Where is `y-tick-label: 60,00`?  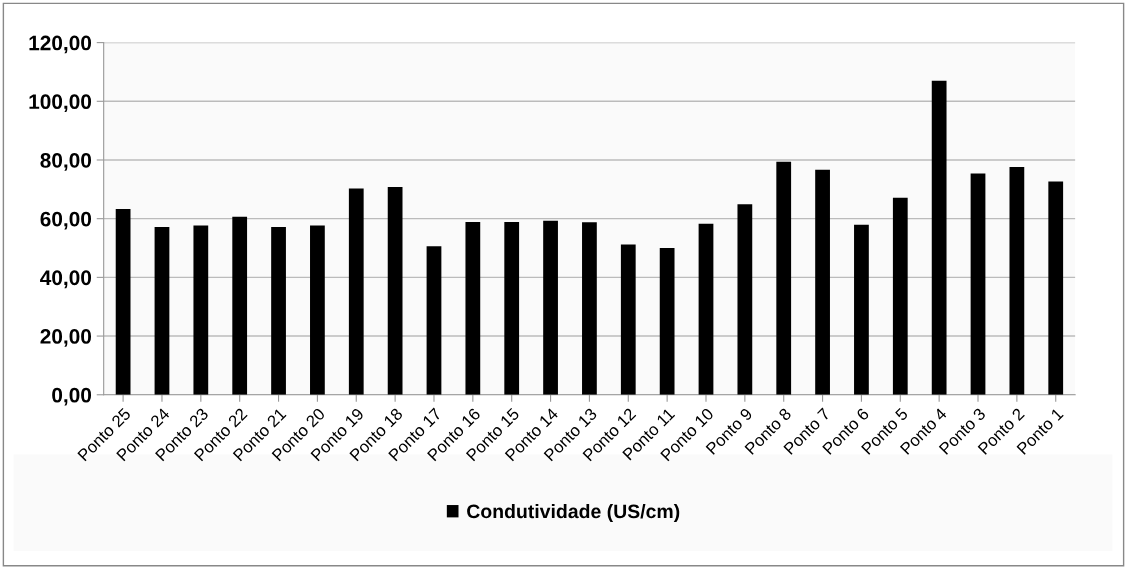 y-tick-label: 60,00 is located at coordinates (66, 220).